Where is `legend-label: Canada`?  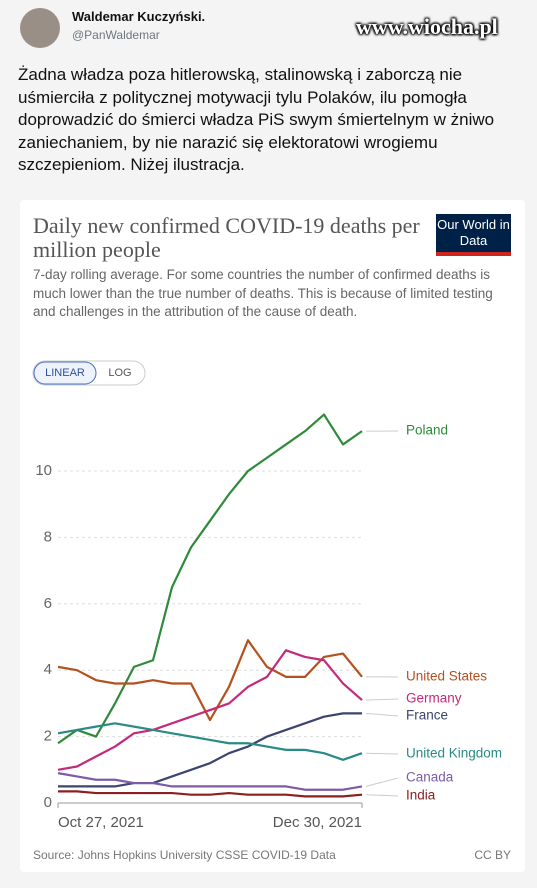
legend-label: Canada is located at coordinates (430, 777).